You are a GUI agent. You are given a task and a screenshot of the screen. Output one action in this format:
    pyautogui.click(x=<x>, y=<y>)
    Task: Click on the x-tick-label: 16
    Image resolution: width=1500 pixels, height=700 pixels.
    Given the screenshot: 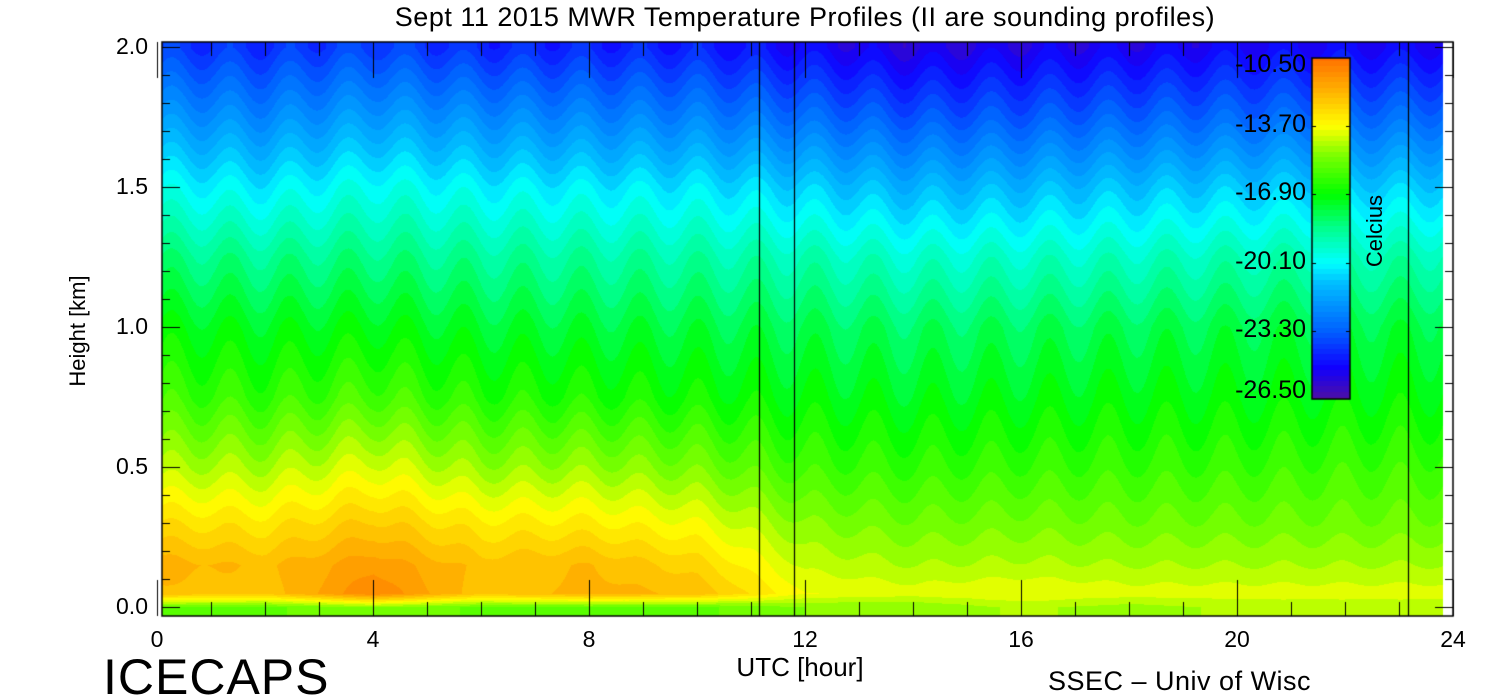 What is the action you would take?
    pyautogui.click(x=1021, y=639)
    